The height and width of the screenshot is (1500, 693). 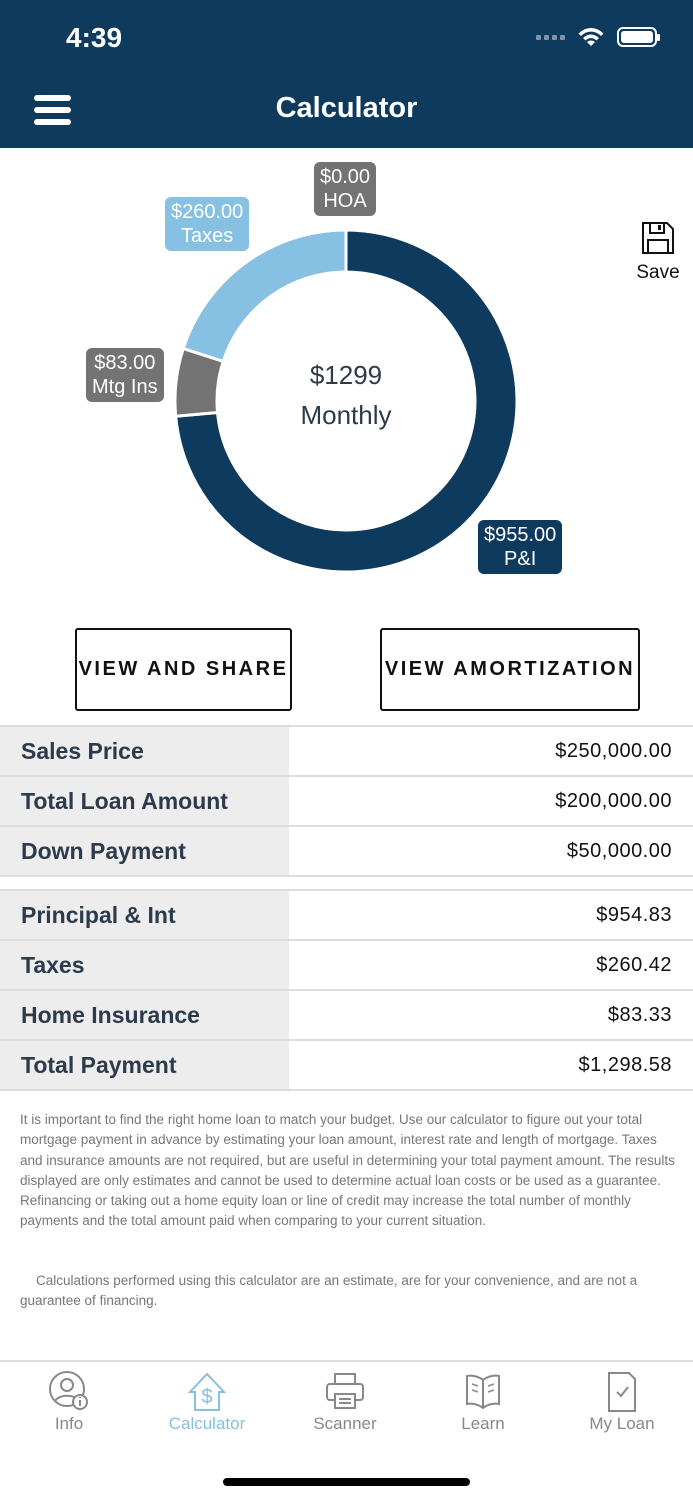 I want to click on table-row: Principal & Int $954.83, so click(x=346, y=916).